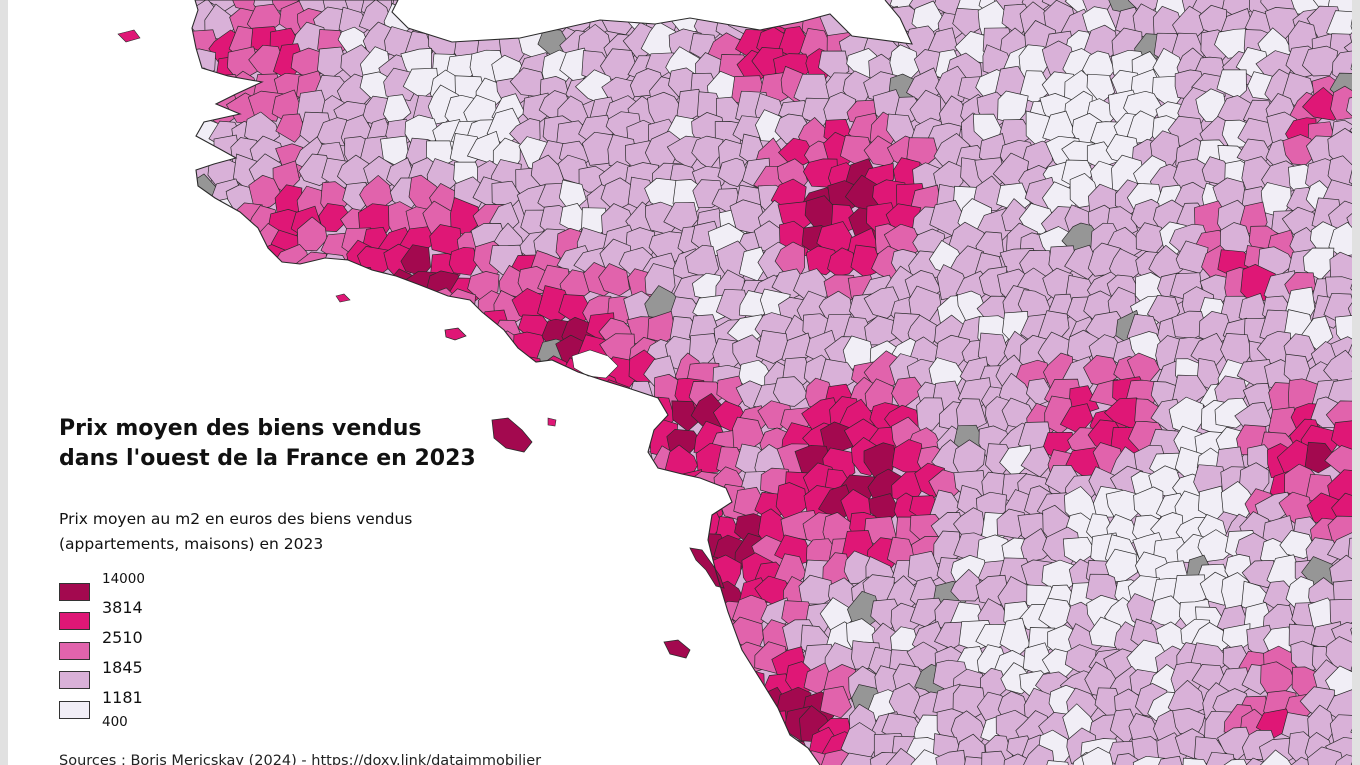 This screenshot has height=765, width=1360. I want to click on island-brehat, so click(343, 298).